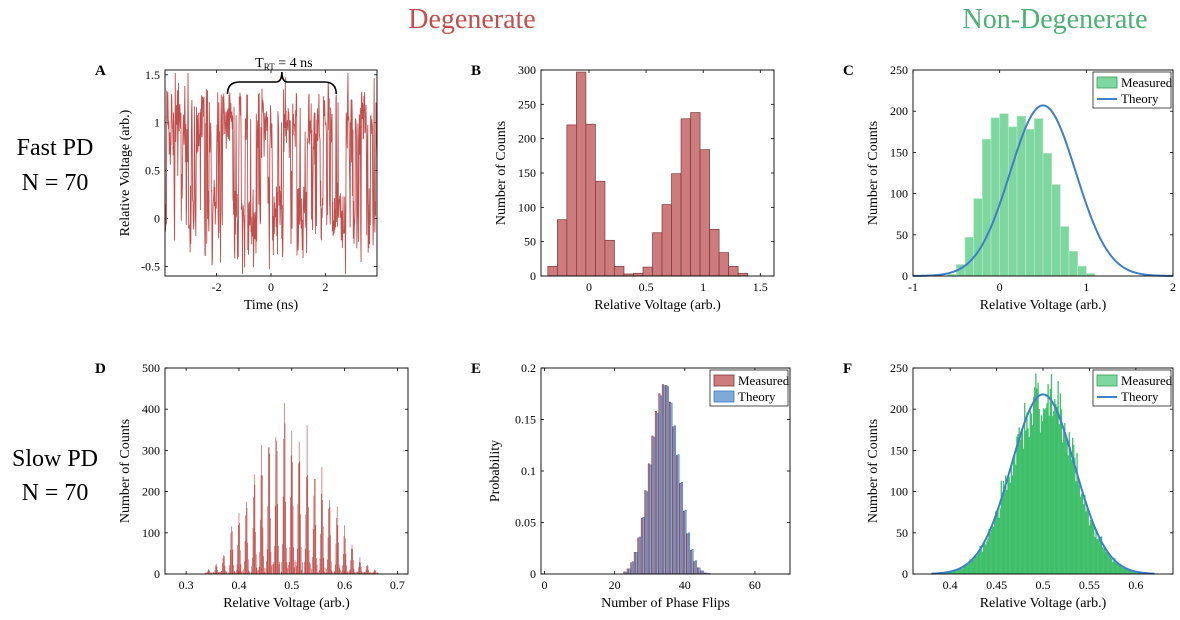 The image size is (1180, 620). Describe the element at coordinates (238, 585) in the screenshot. I see `x-tick-label: 0.4` at that location.